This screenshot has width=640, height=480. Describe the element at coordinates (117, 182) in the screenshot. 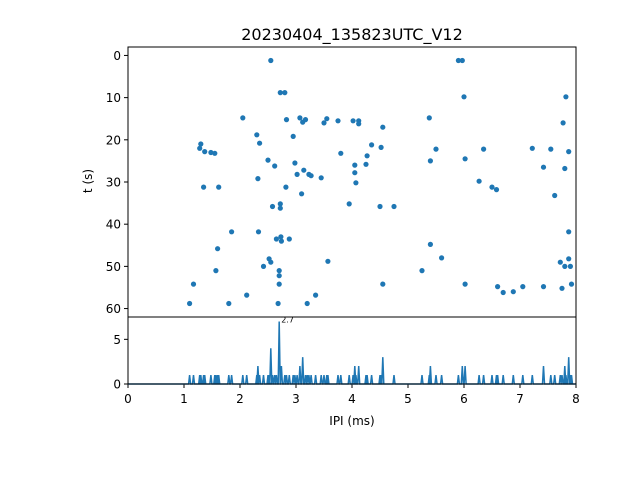

I see `y-axis-ticks: 0 10 20 30 40 50 60` at that location.